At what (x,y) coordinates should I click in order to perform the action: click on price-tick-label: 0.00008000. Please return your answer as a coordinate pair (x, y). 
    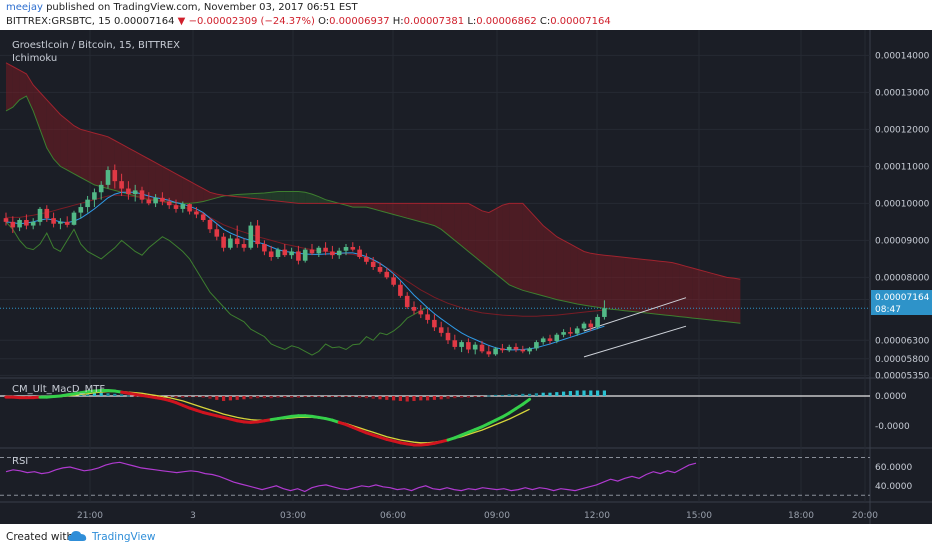
    Looking at the image, I should click on (902, 278).